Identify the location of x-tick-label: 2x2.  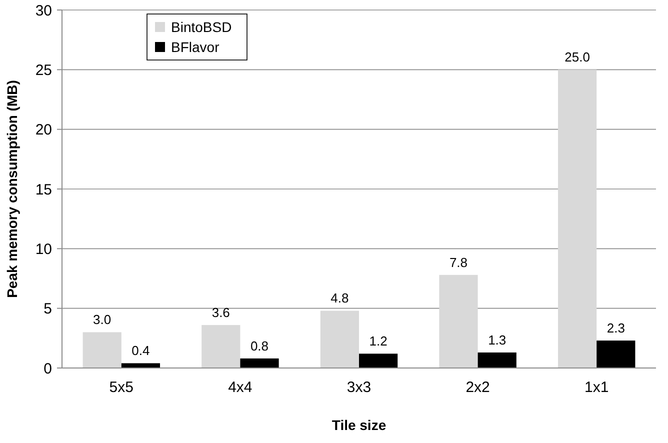
(478, 387).